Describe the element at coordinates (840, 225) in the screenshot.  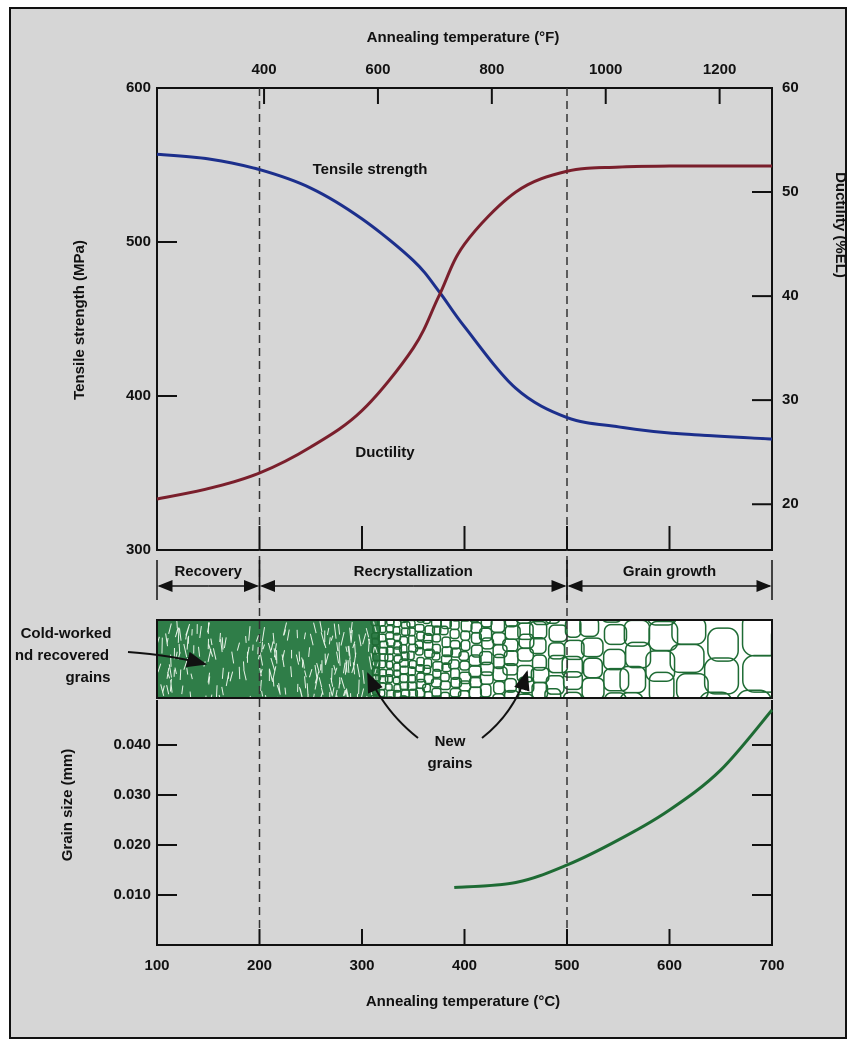
I see `y2-axis-title: Ductility (%EL)` at that location.